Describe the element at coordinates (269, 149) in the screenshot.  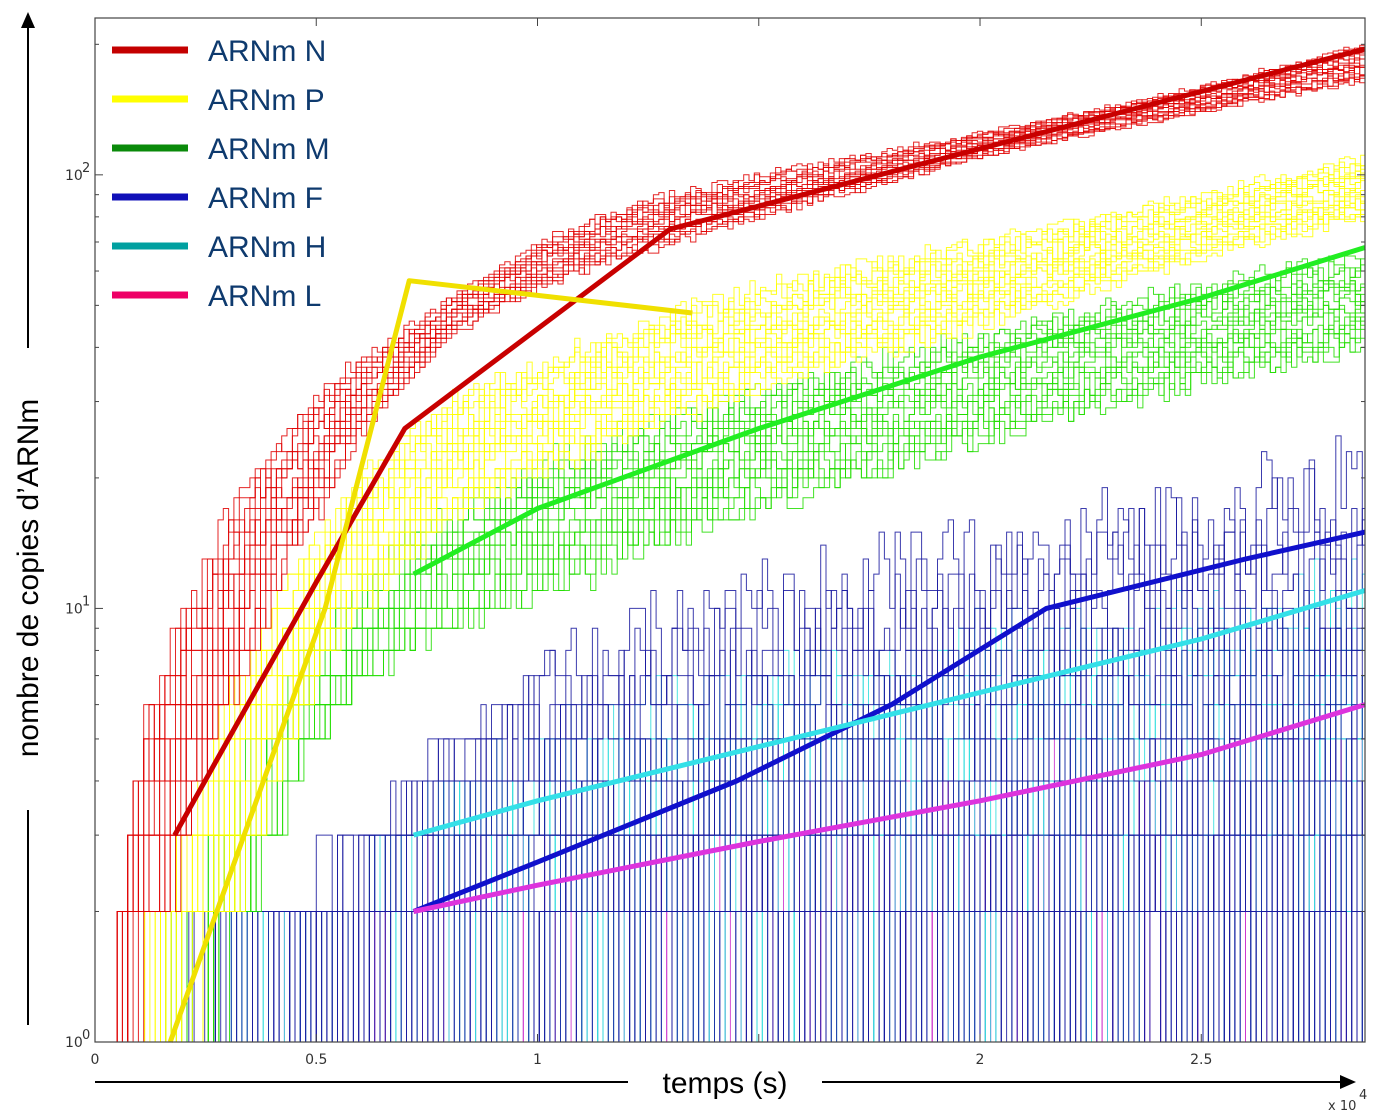
I see `legend-label-arnm-m: ARNm M` at that location.